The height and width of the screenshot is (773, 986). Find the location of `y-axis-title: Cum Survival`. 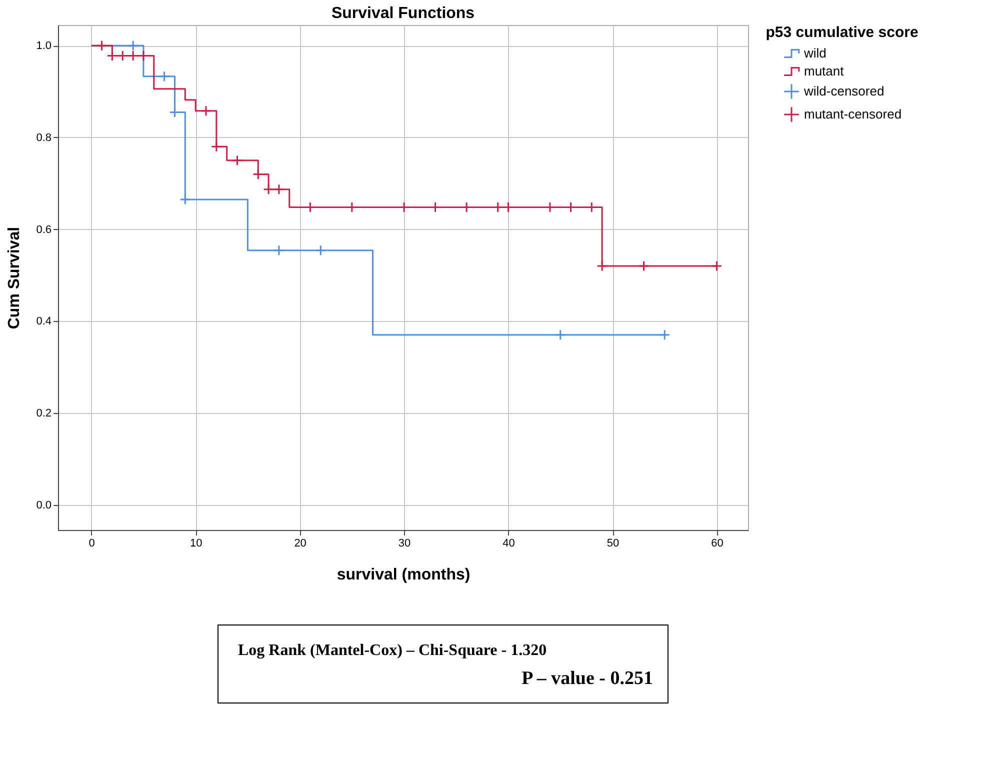

y-axis-title: Cum Survival is located at coordinates (15, 278).